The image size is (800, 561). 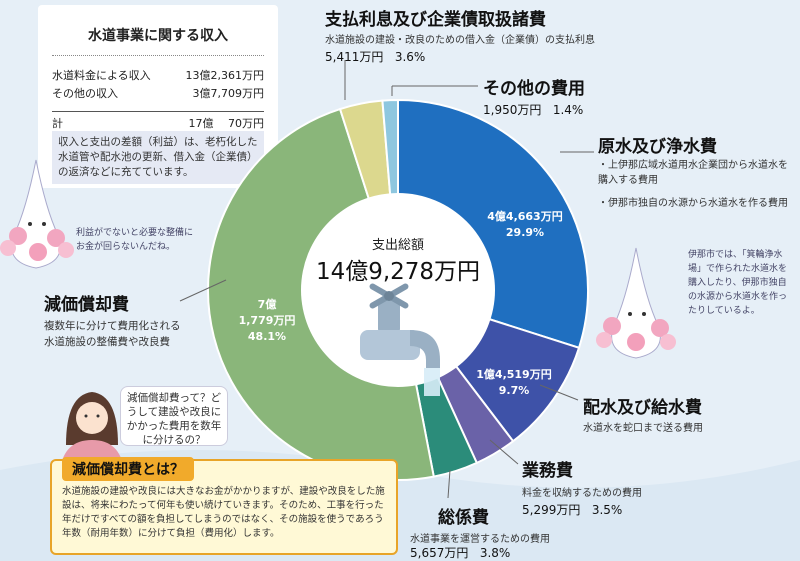 What do you see at coordinates (559, 392) in the screenshot?
I see `leader-line-distribution` at bounding box center [559, 392].